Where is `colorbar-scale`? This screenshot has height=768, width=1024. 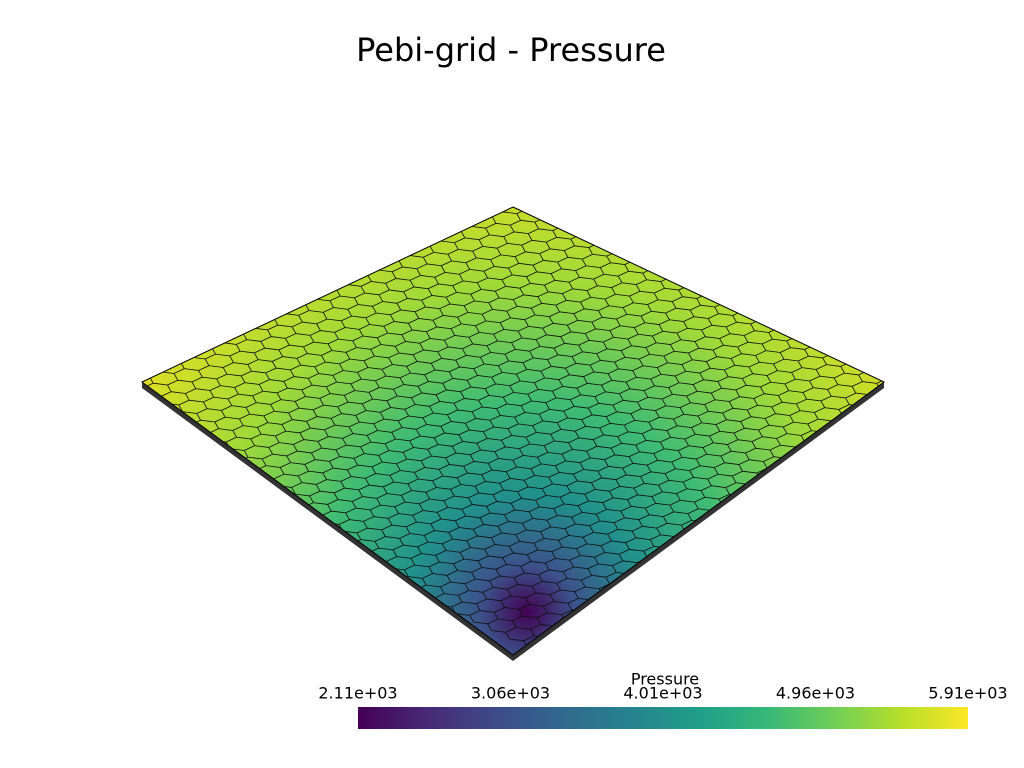
colorbar-scale is located at coordinates (663, 718).